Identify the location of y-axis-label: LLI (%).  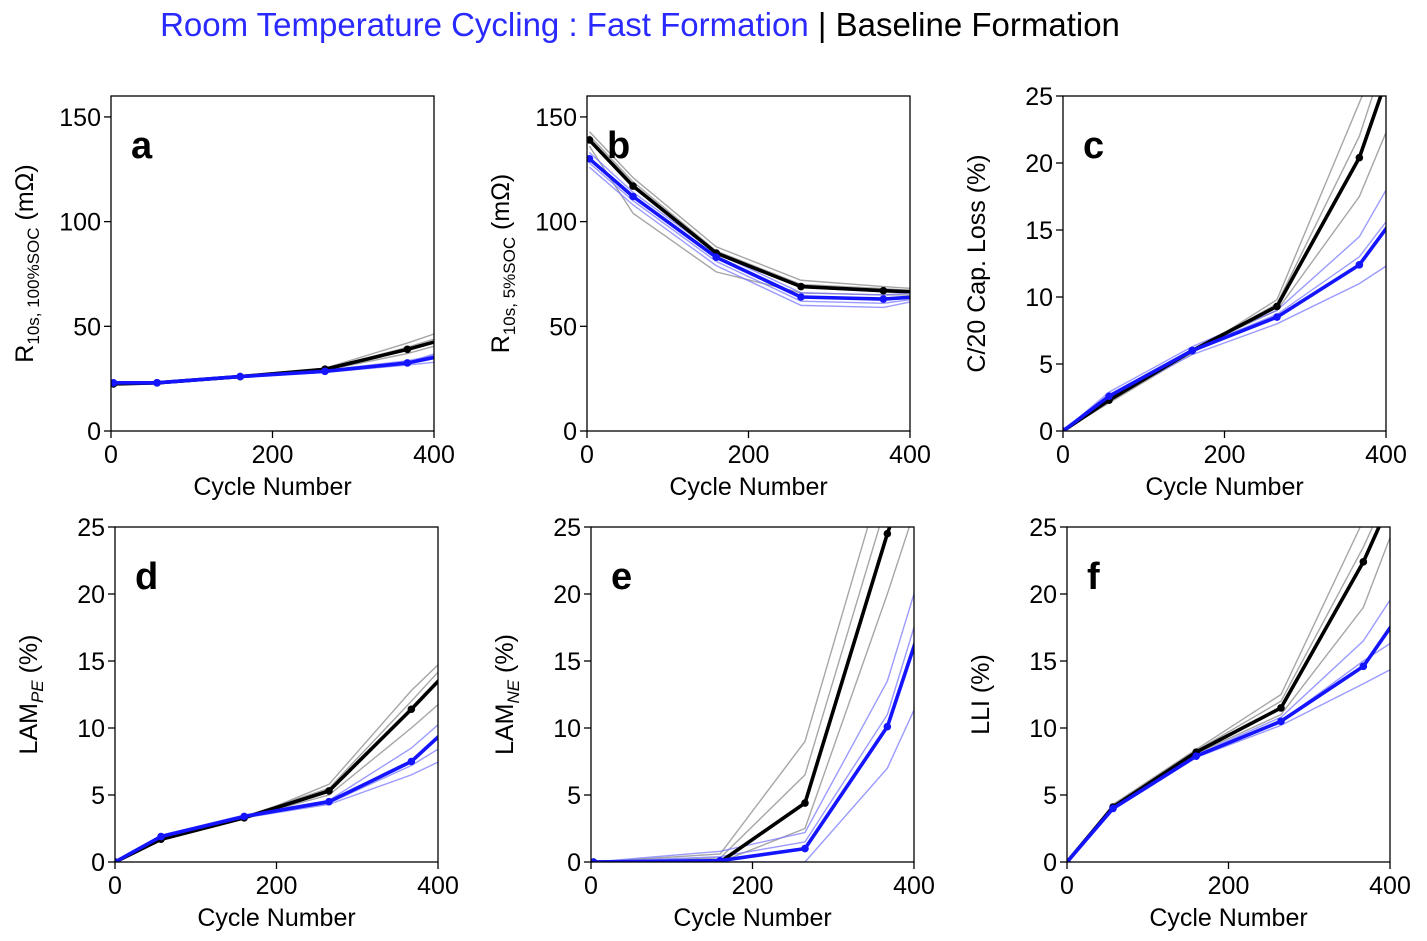
(981, 694).